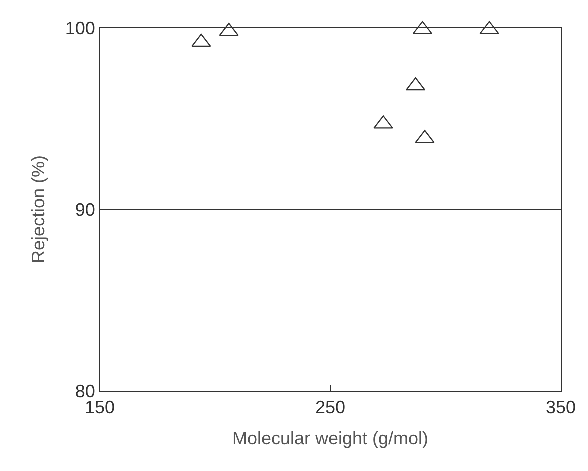  What do you see at coordinates (85, 210) in the screenshot?
I see `y-tick-label: 90` at bounding box center [85, 210].